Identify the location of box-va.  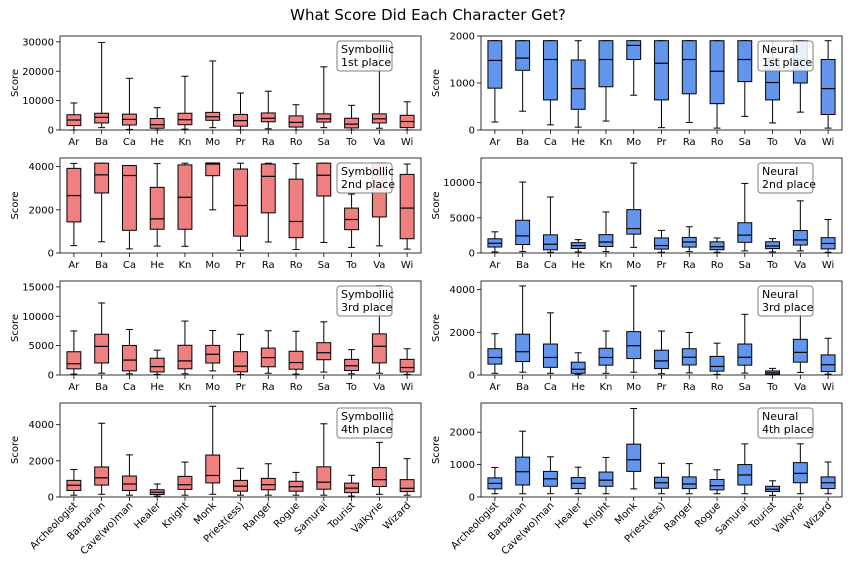
(379, 468).